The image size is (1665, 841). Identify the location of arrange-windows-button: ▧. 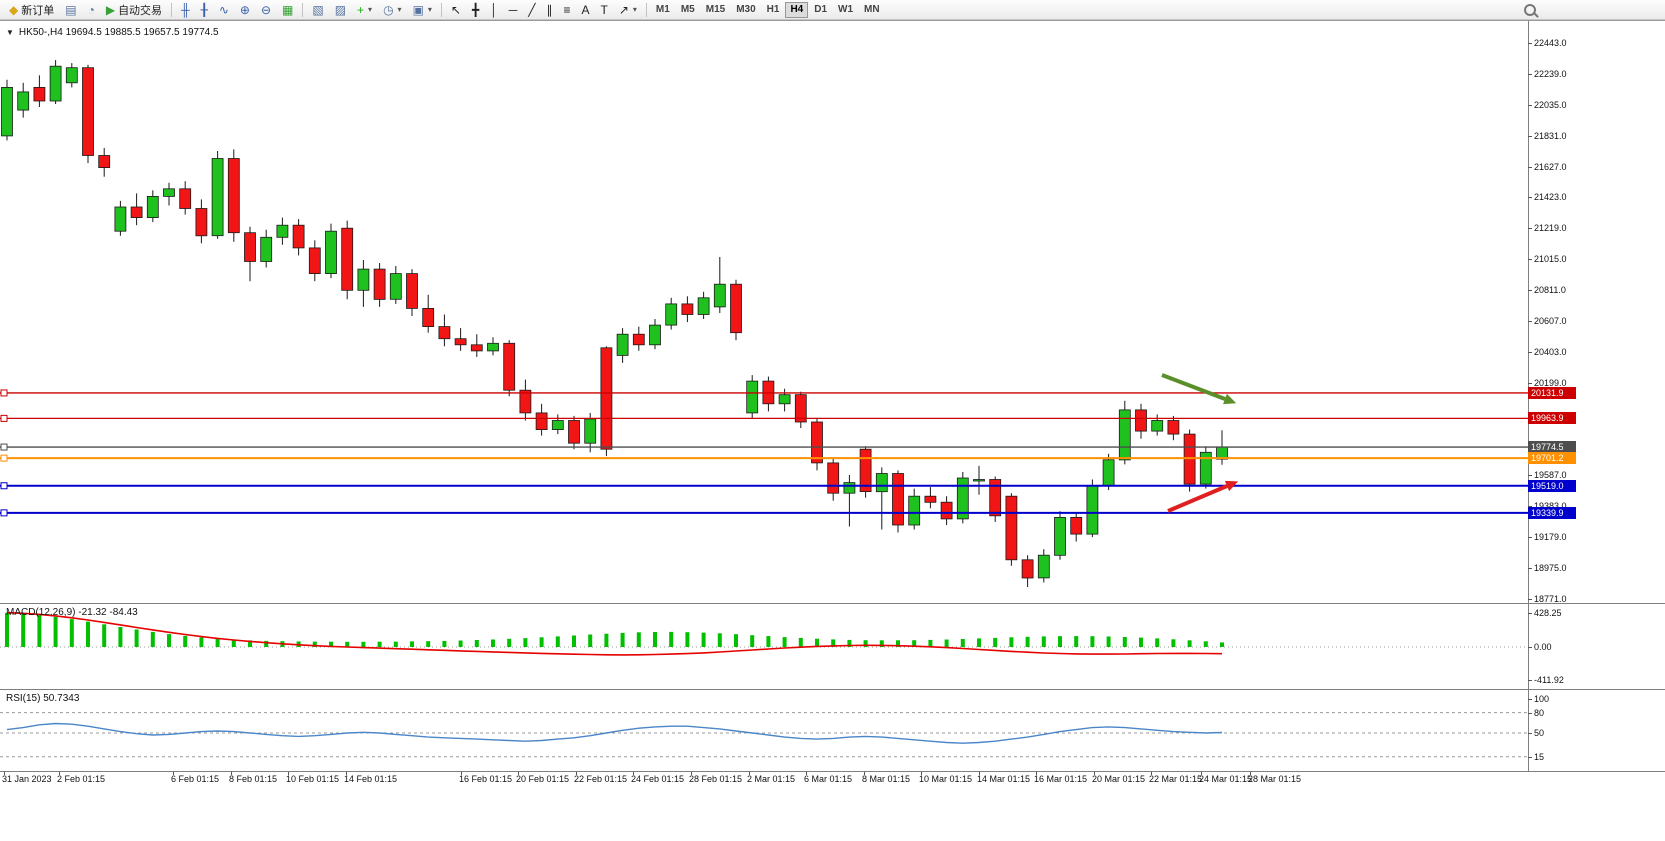
(317, 10).